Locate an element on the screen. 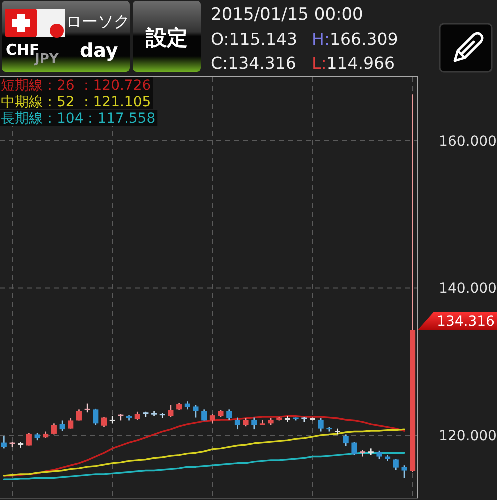 The width and height of the screenshot is (497, 500). header-text: H:166.309 is located at coordinates (355, 39).